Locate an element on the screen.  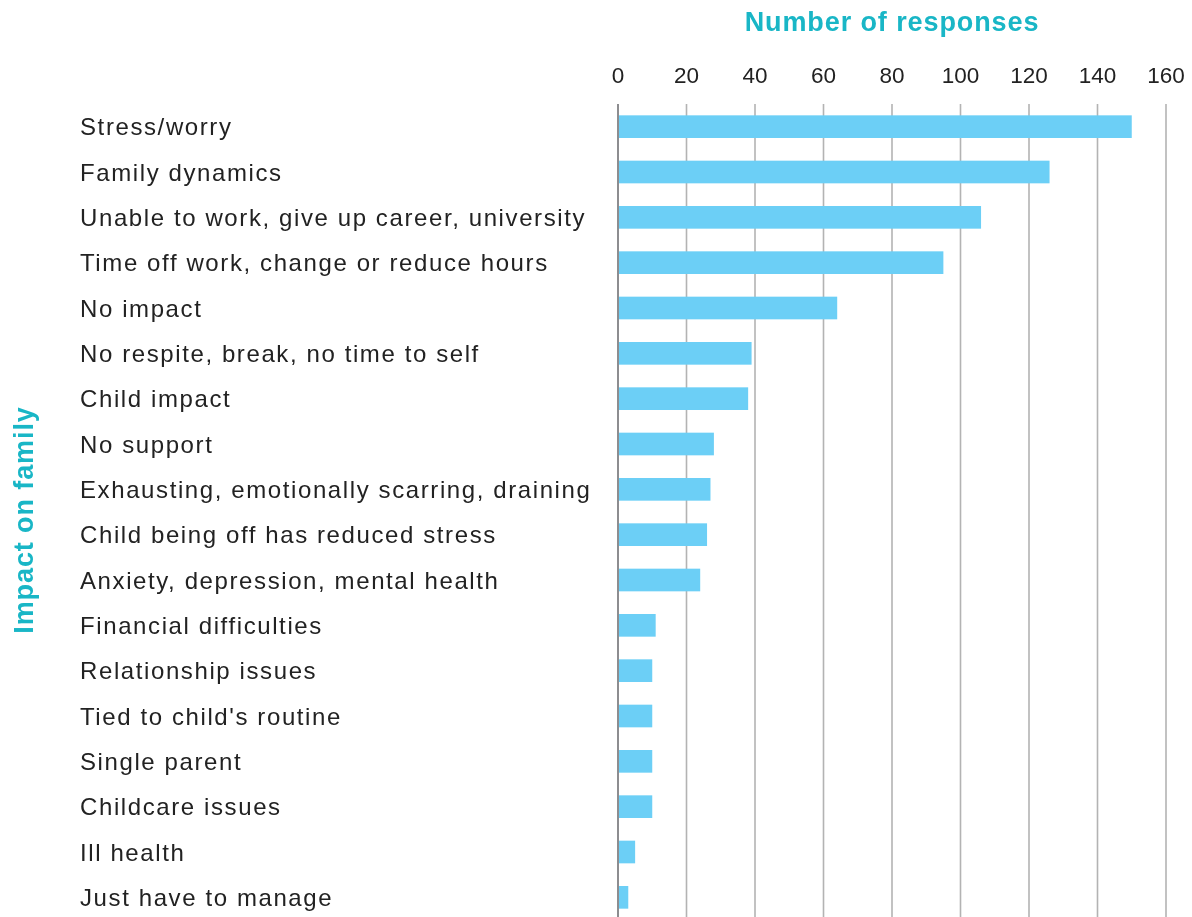
y-tick-label: No impact is located at coordinates (141, 308).